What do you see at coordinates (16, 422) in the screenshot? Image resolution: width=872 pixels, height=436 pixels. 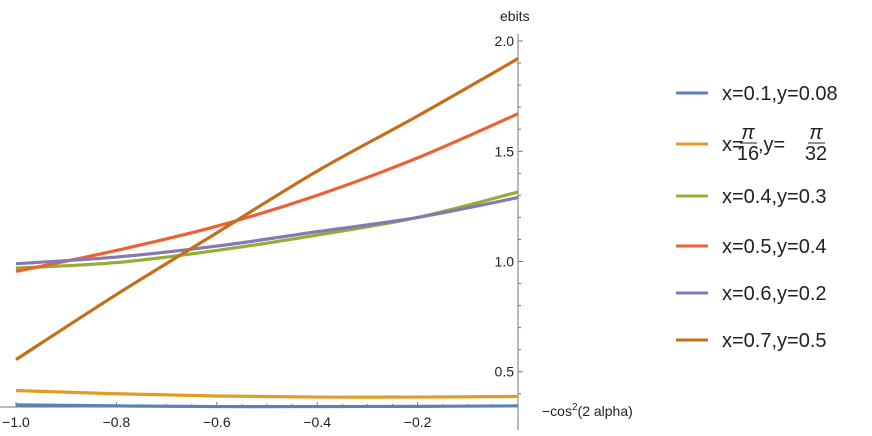 I see `x-tick-label: −1.0` at bounding box center [16, 422].